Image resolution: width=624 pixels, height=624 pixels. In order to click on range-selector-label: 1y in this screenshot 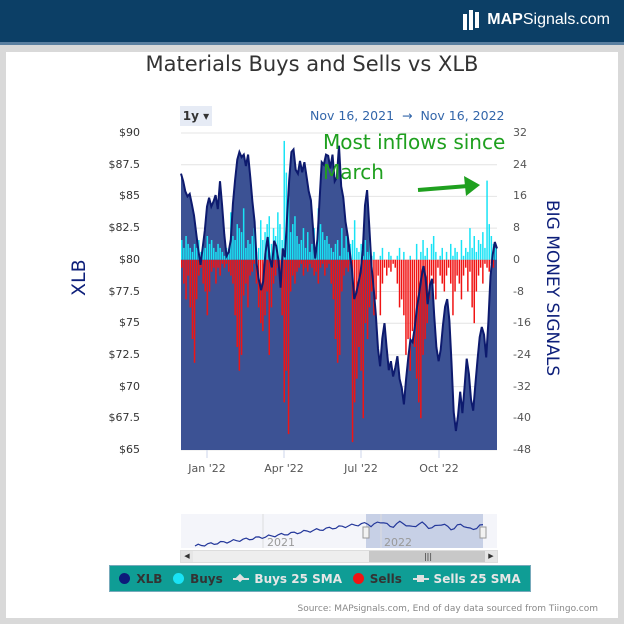, I will do `click(190, 116)`.